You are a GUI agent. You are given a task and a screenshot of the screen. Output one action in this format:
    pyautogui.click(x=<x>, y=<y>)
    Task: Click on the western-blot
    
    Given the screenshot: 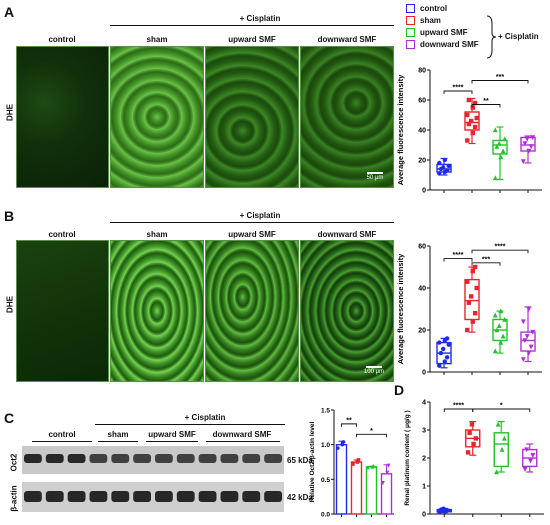 What is the action you would take?
    pyautogui.click(x=153, y=479)
    